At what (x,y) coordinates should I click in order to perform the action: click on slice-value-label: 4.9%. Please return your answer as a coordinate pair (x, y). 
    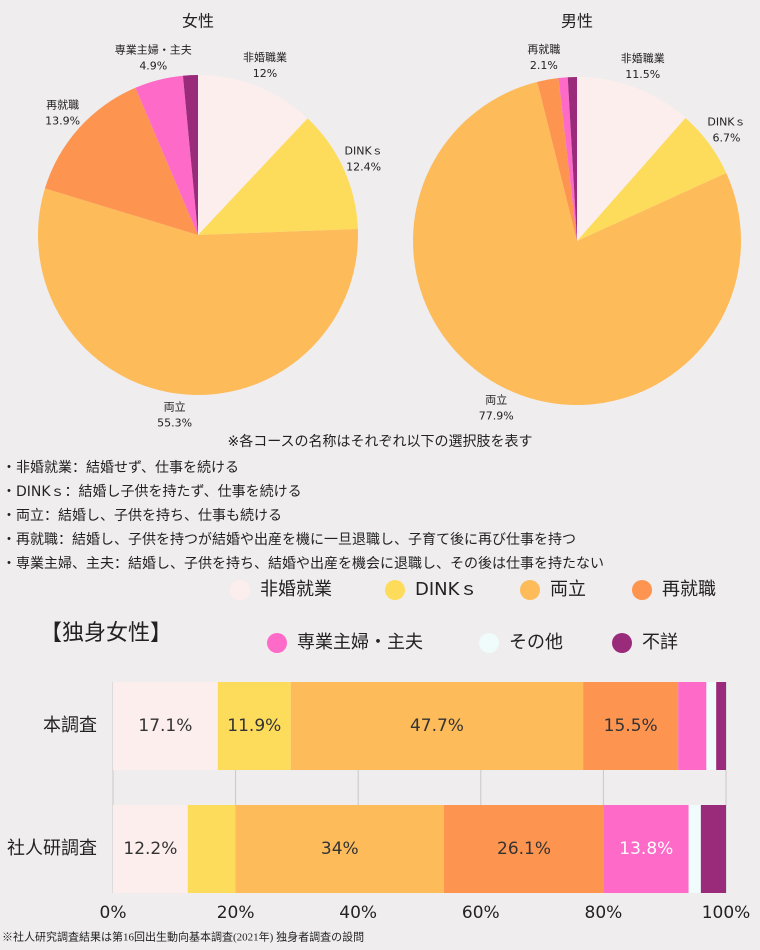
    Looking at the image, I should click on (153, 66).